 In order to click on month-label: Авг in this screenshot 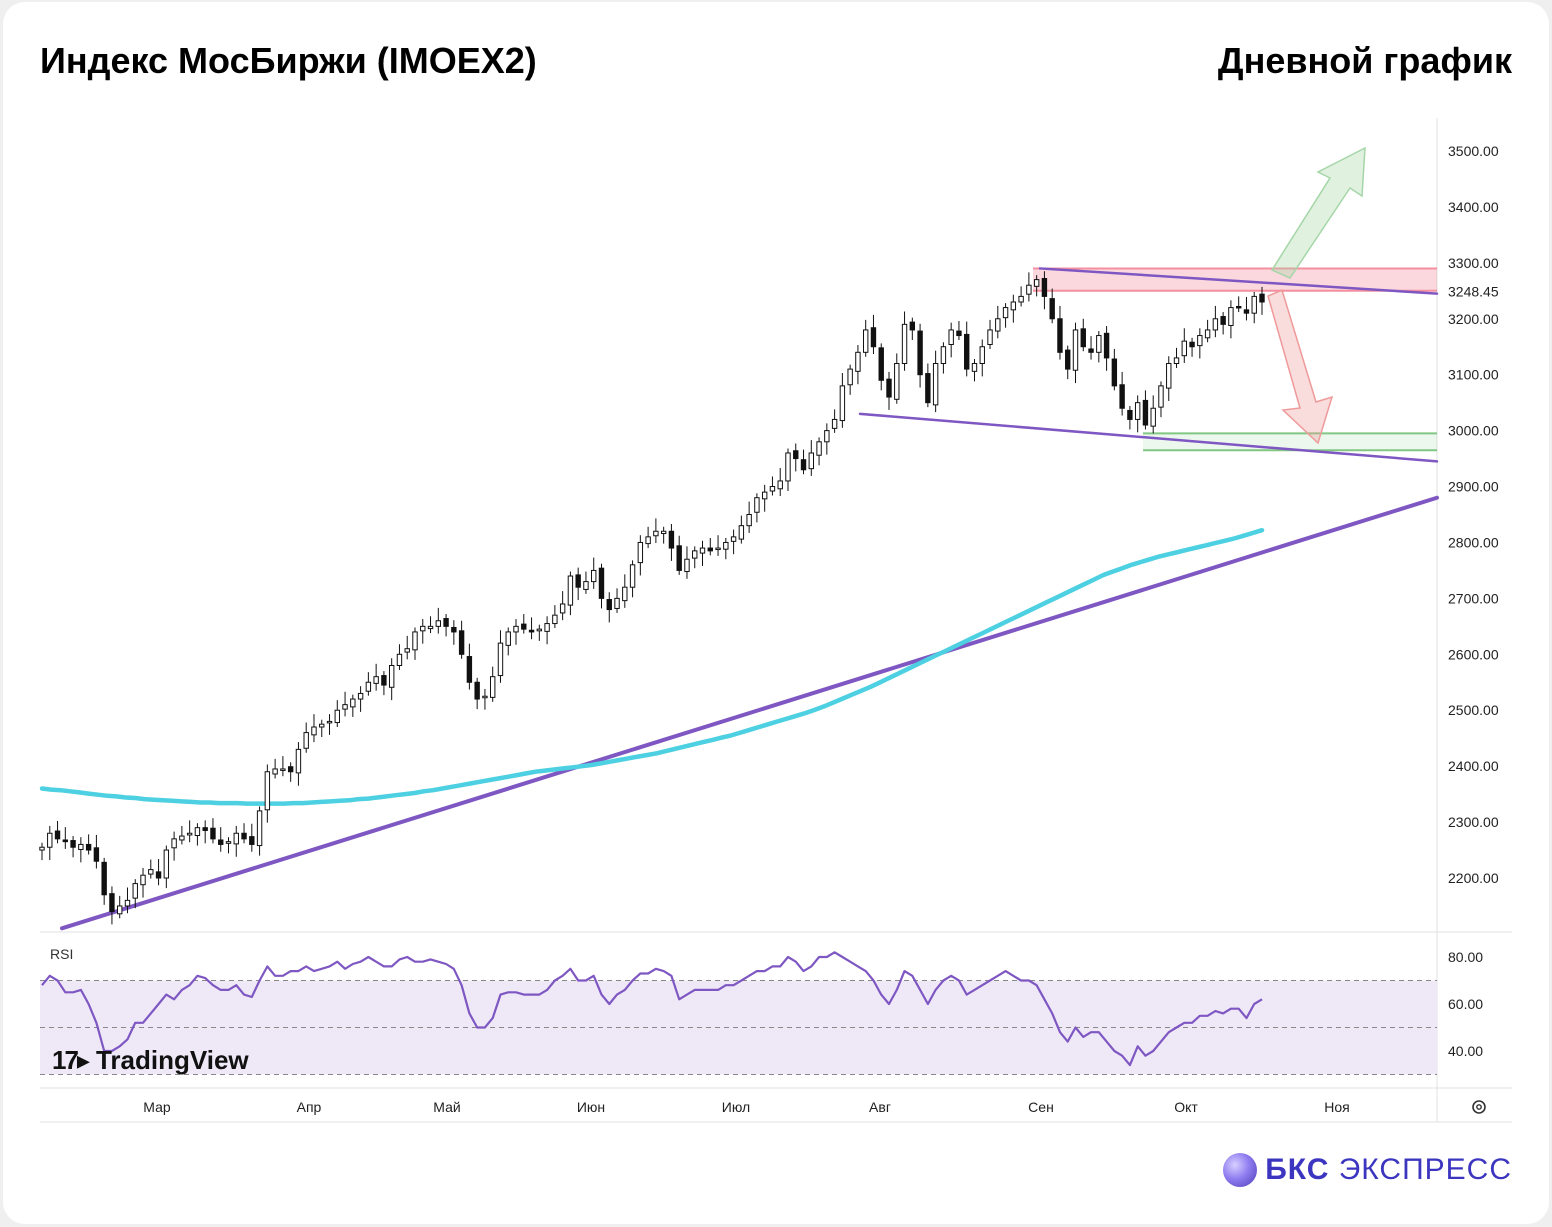, I will do `click(880, 1107)`.